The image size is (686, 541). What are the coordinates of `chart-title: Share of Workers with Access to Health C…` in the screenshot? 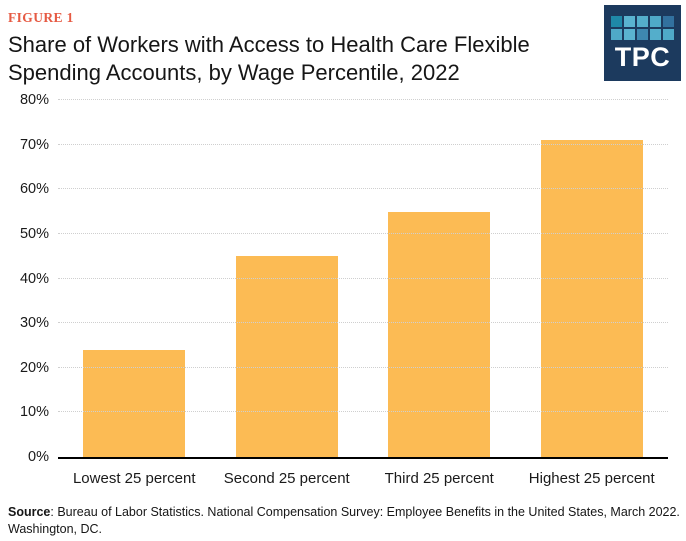 It's located at (269, 58).